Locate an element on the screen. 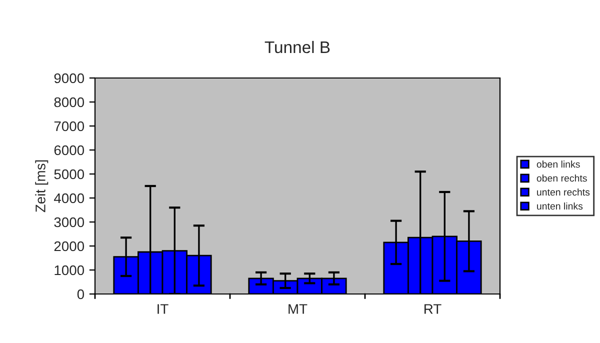  y-axis-title: Zeit [ms] is located at coordinates (41, 186).